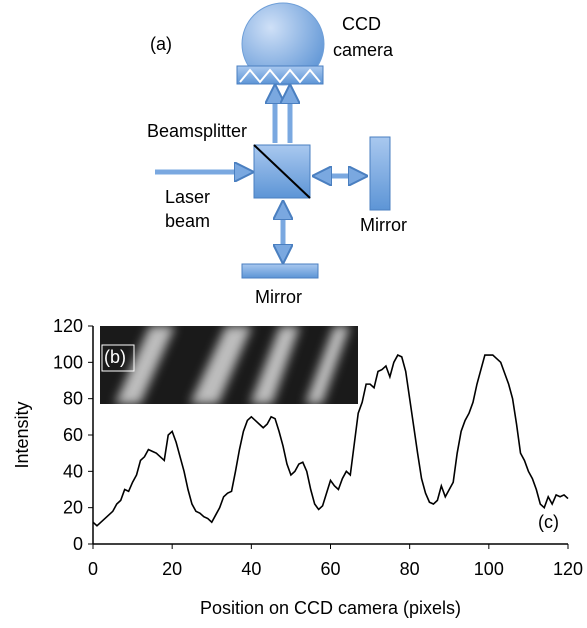 The height and width of the screenshot is (628, 587). Describe the element at coordinates (187, 221) in the screenshot. I see `laser-label: beam` at that location.